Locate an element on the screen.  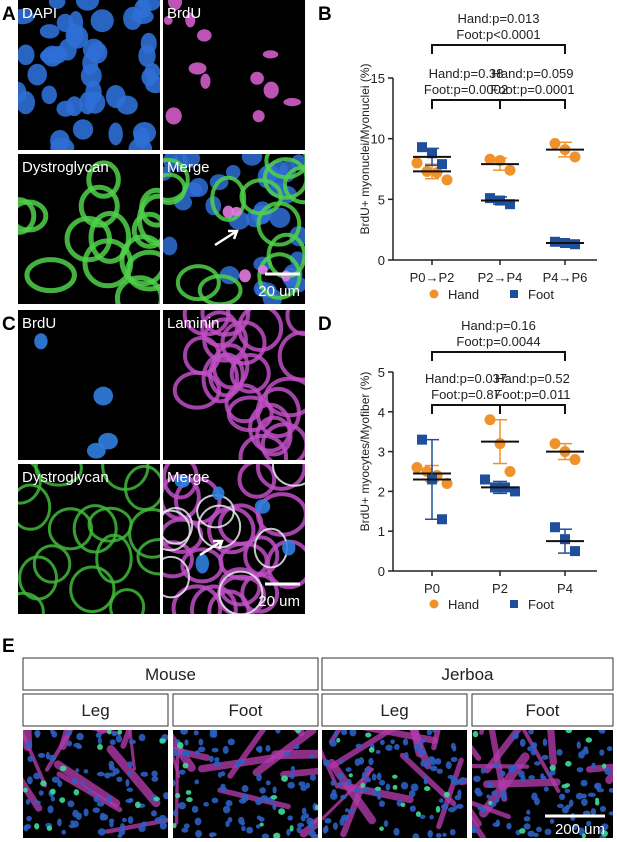
panel-letter: A is located at coordinates (9, 14).